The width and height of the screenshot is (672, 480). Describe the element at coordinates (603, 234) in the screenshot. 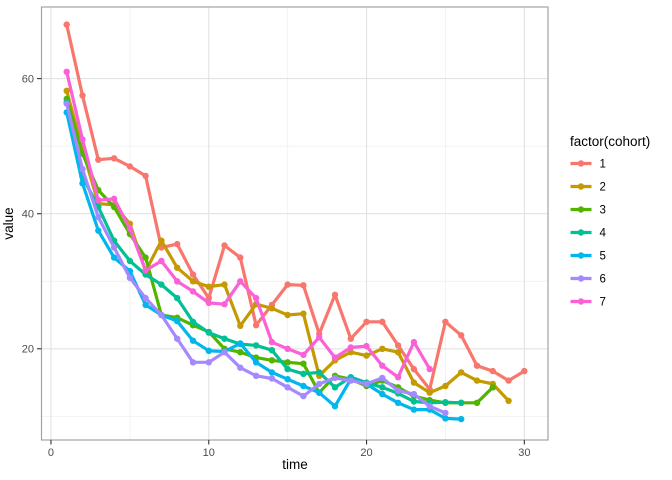

I see `legend-label: 4` at that location.